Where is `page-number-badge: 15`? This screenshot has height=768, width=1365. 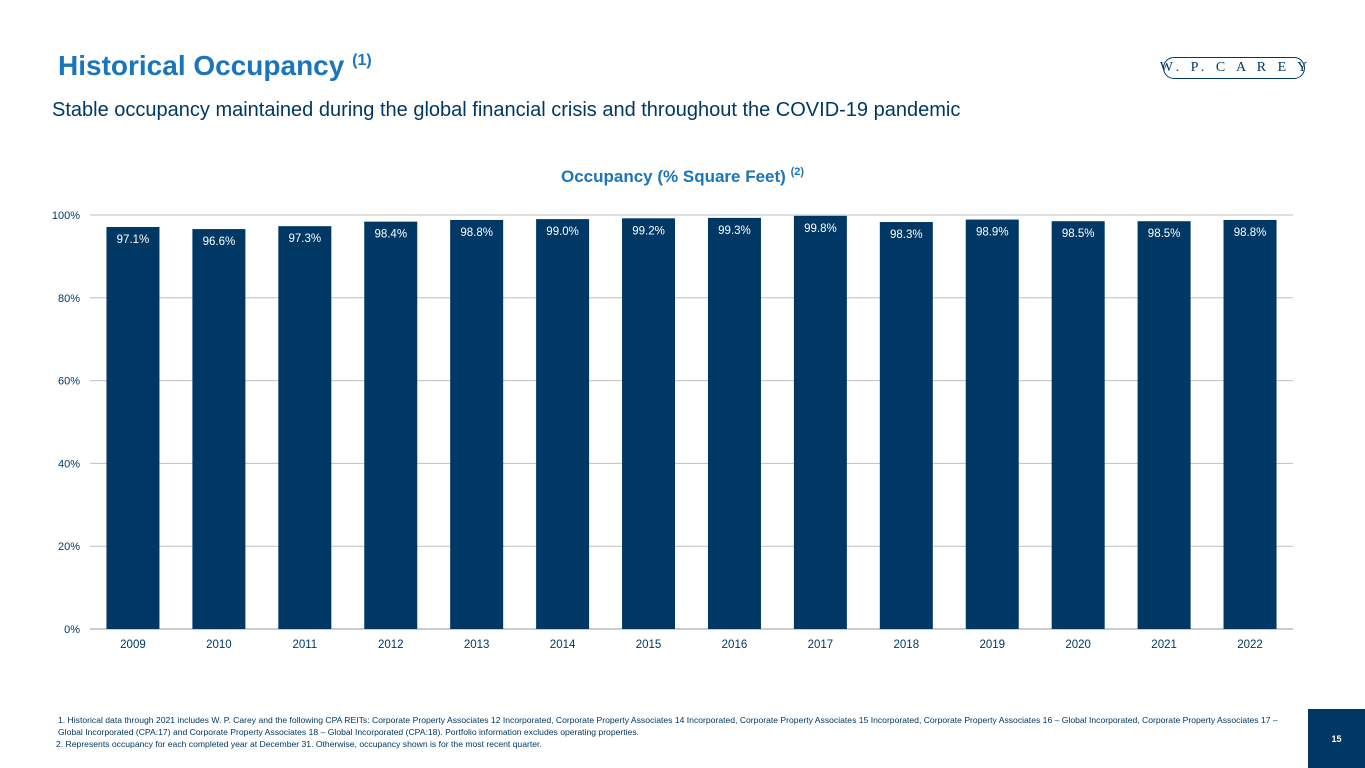
page-number-badge: 15 is located at coordinates (1336, 738).